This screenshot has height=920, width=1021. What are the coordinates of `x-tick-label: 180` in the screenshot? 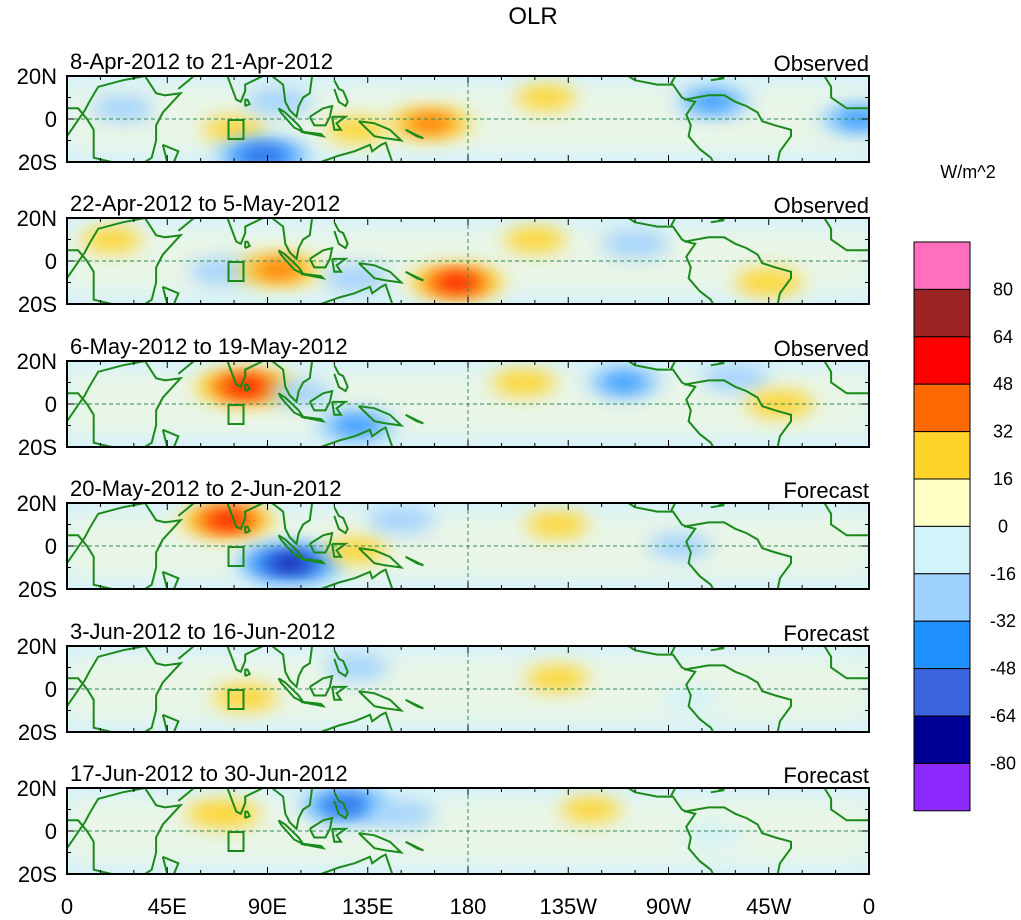 It's located at (468, 906).